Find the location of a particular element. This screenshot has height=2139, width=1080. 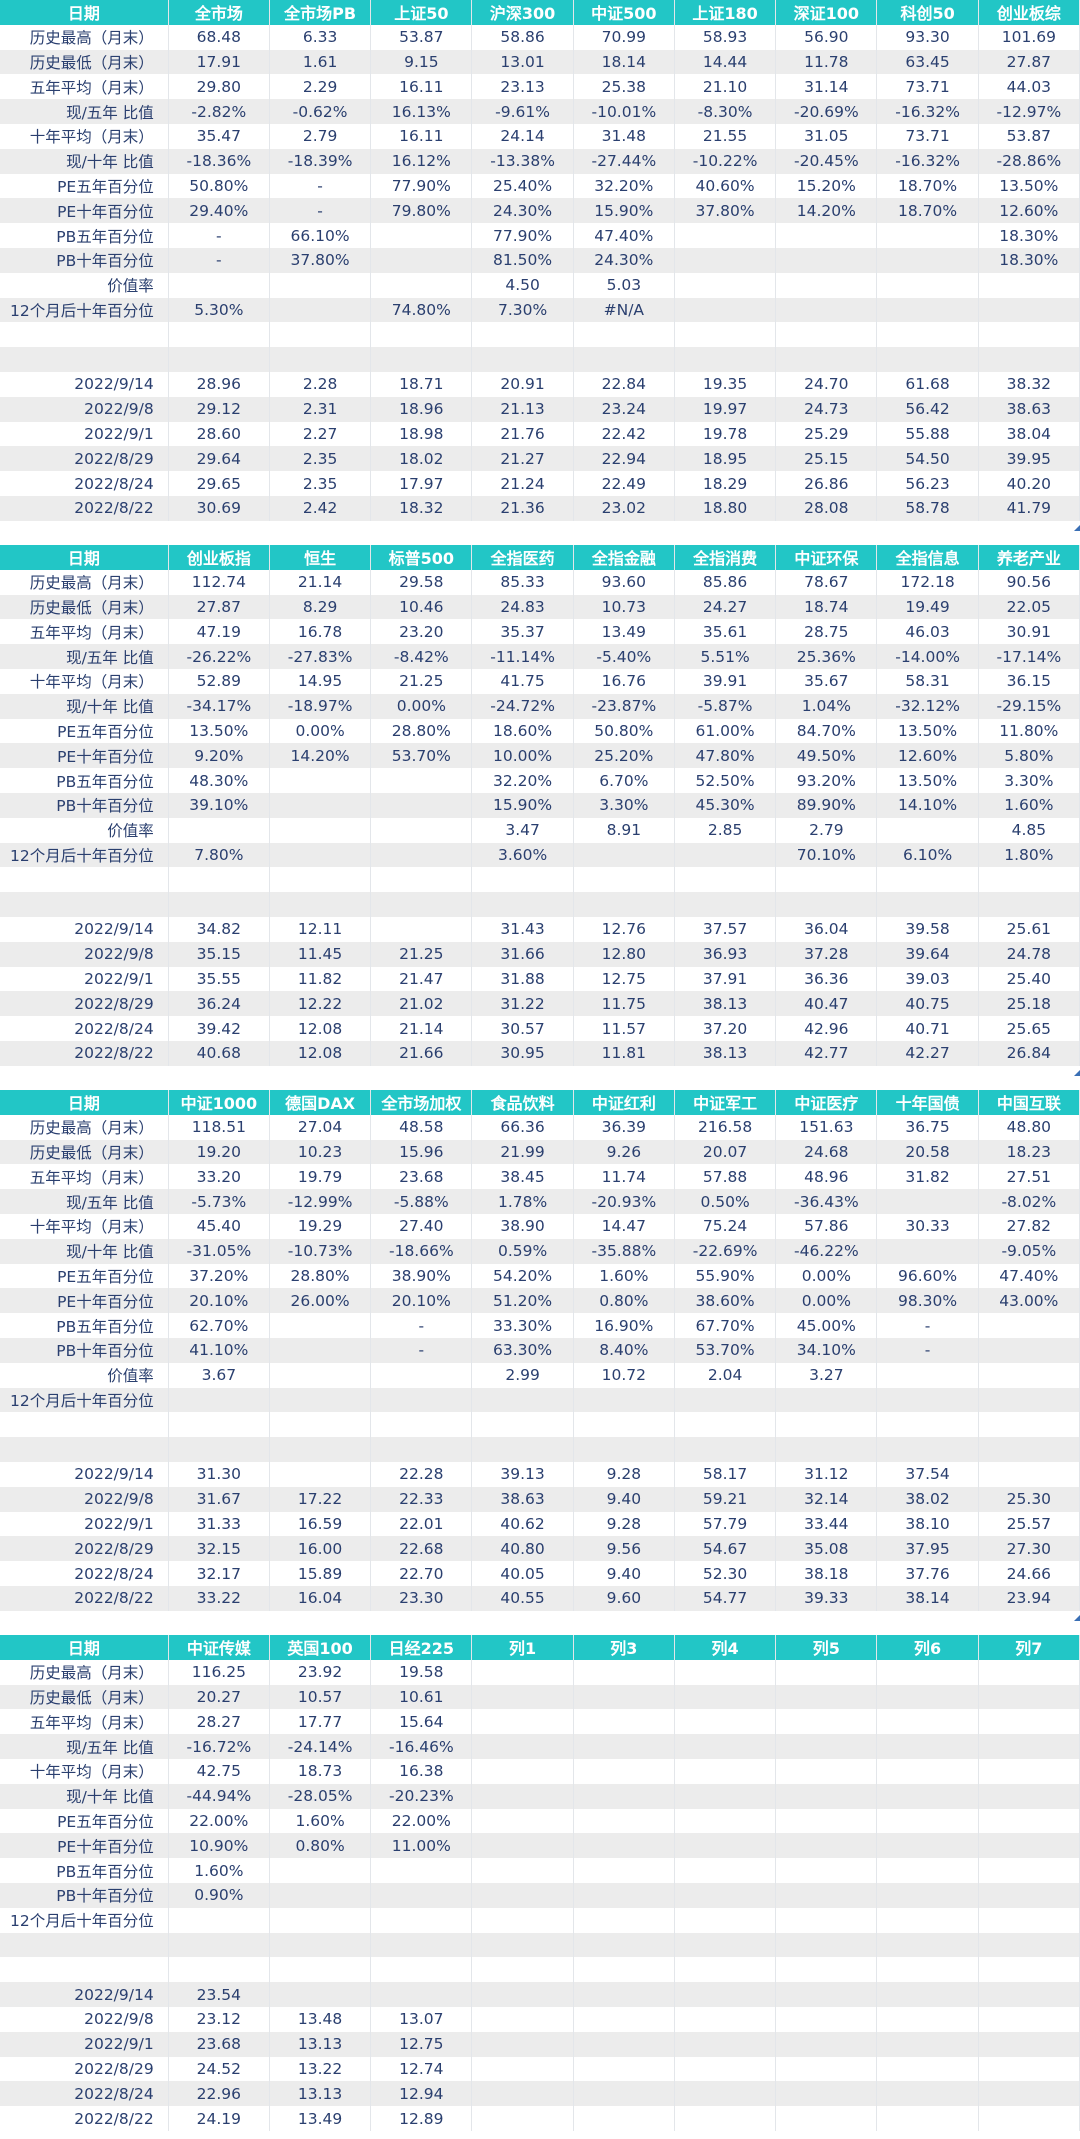

value-cell: 31.48 is located at coordinates (624, 136).